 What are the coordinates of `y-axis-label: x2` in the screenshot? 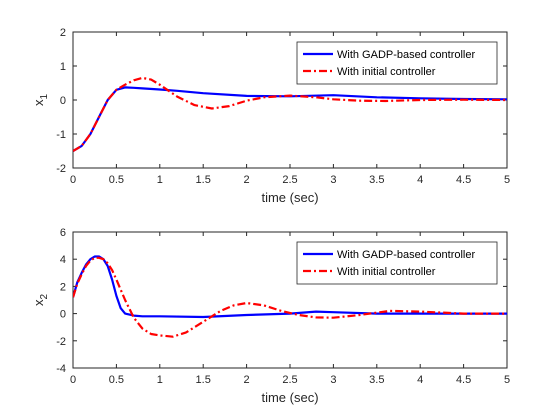 It's located at (40, 300).